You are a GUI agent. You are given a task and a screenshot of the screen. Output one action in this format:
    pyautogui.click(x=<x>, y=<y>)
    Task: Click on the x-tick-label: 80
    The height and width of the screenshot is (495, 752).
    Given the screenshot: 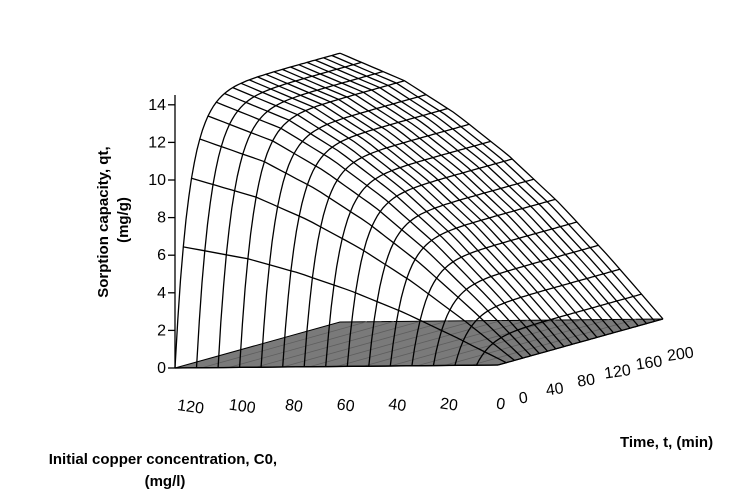 What is the action you would take?
    pyautogui.click(x=586, y=380)
    